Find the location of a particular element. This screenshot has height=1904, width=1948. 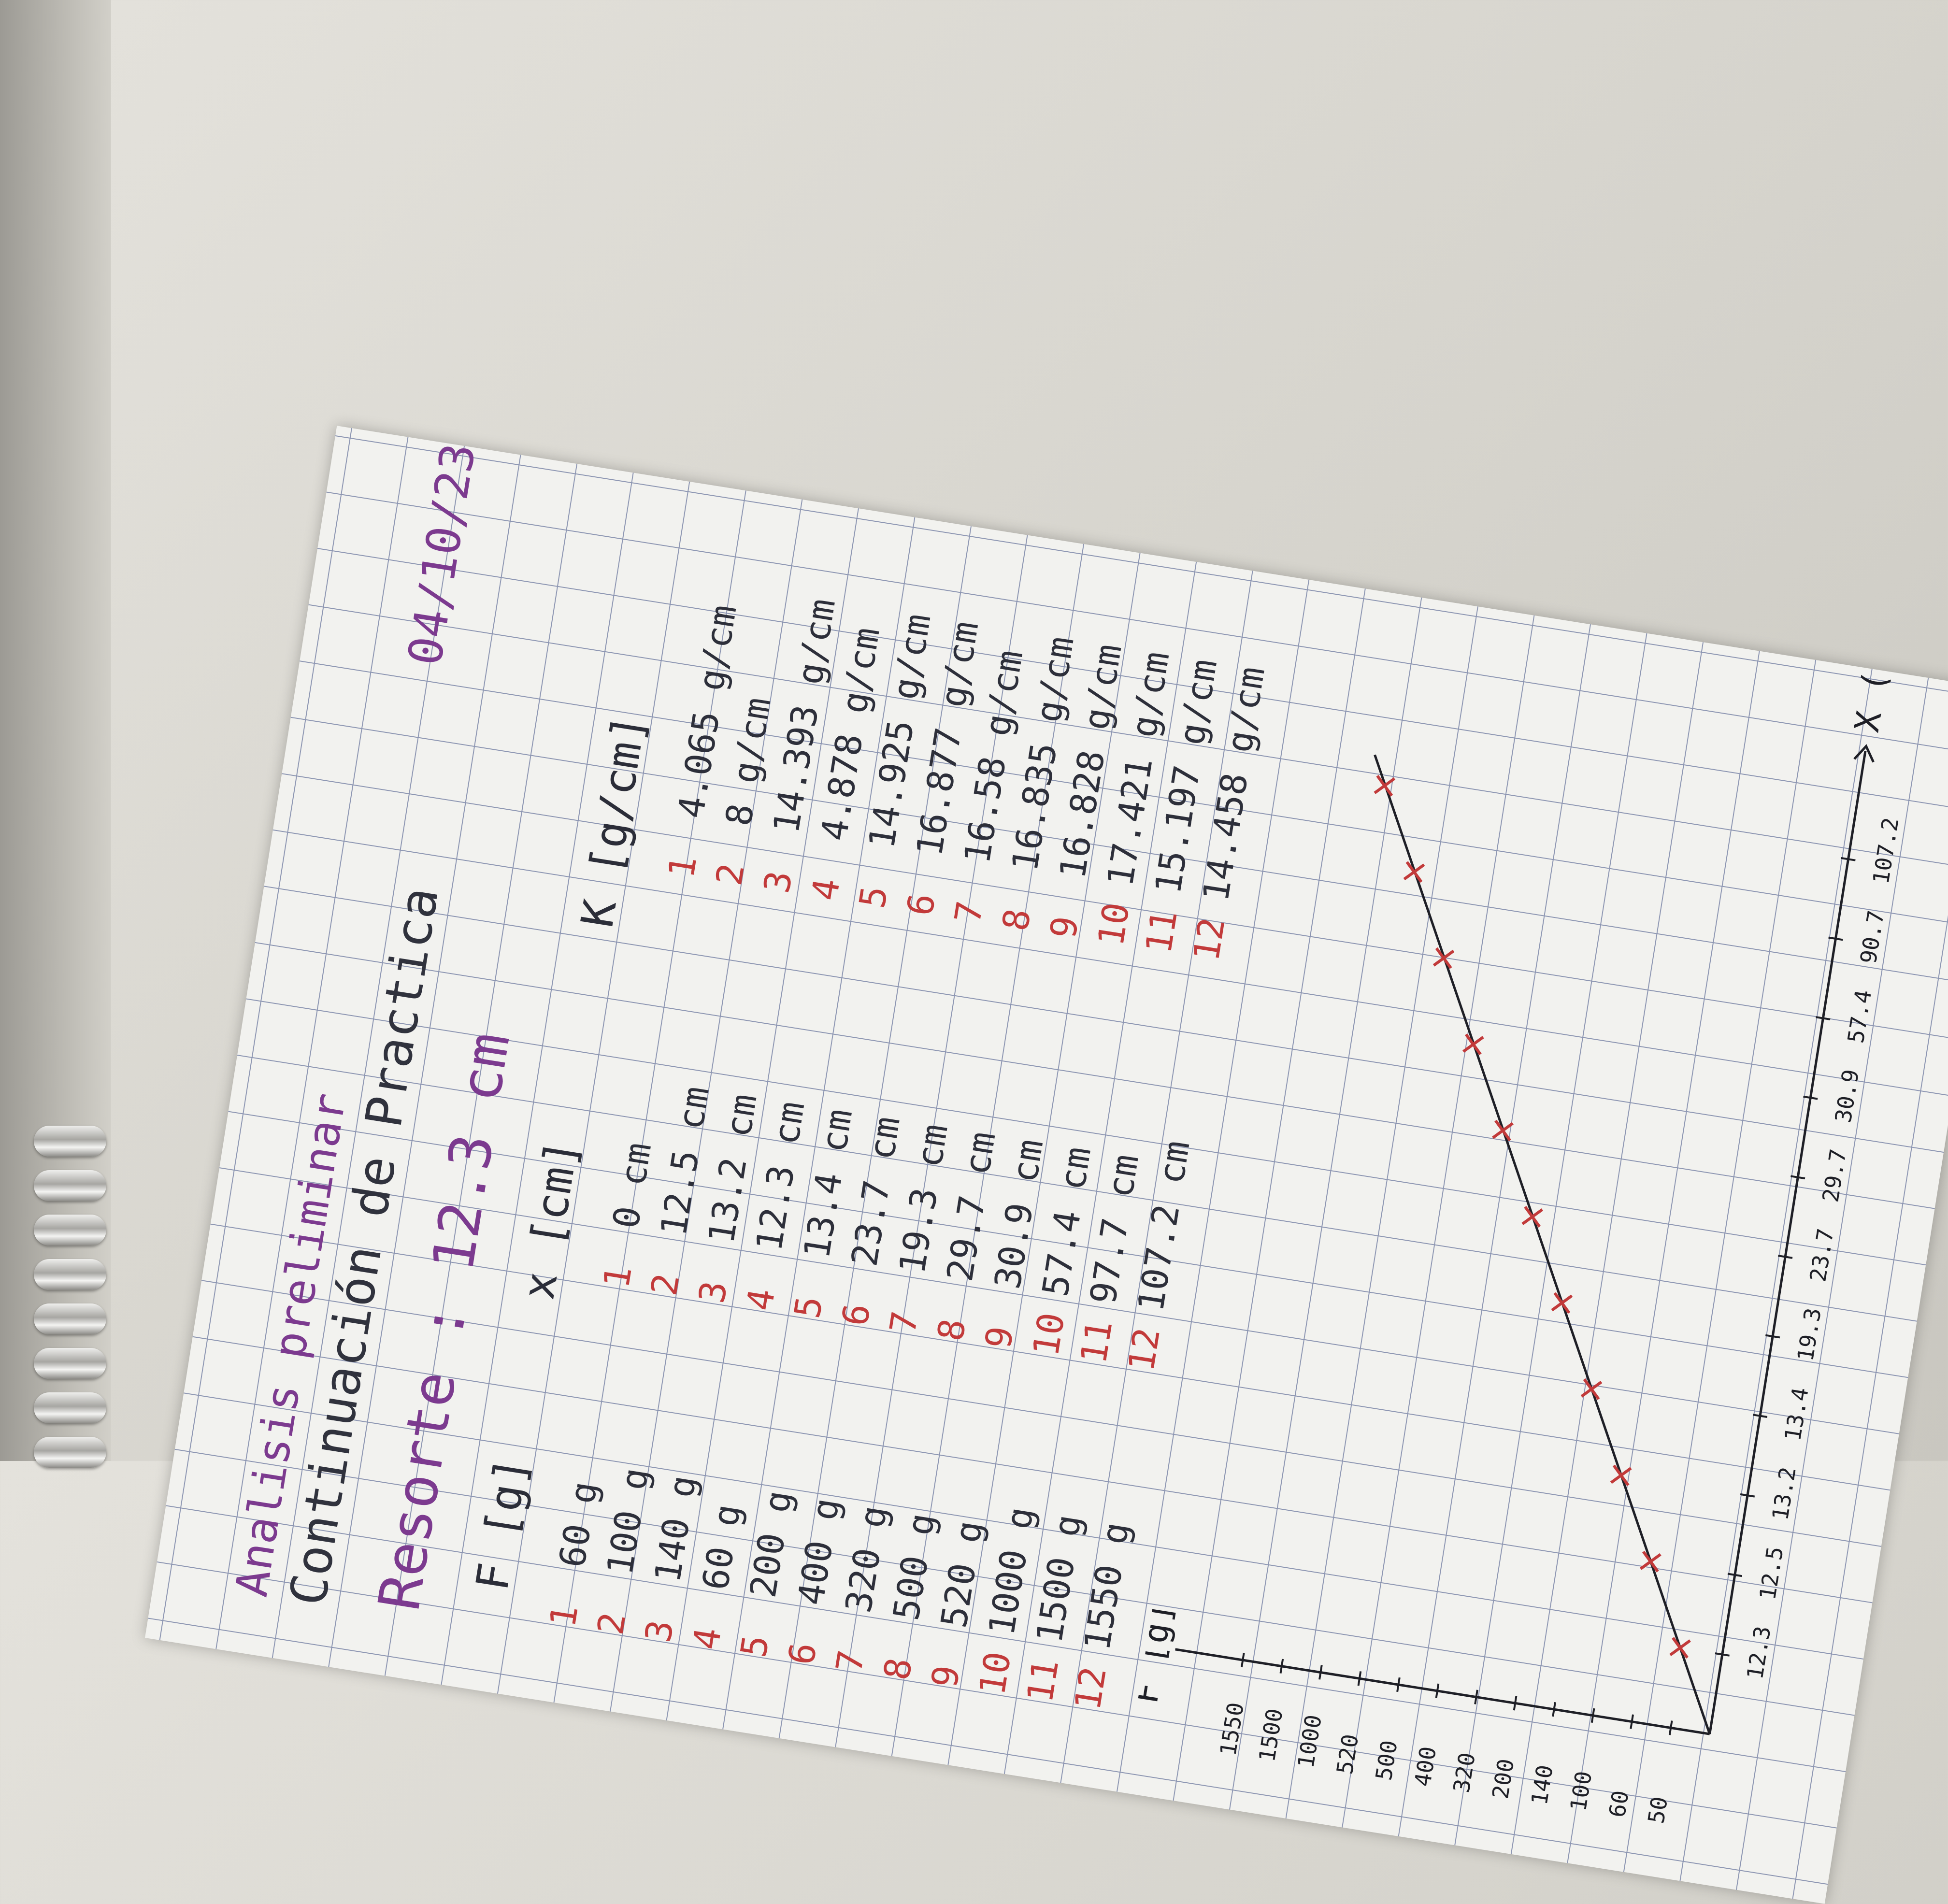

x-tick-label: 107.2 is located at coordinates (1886, 851).